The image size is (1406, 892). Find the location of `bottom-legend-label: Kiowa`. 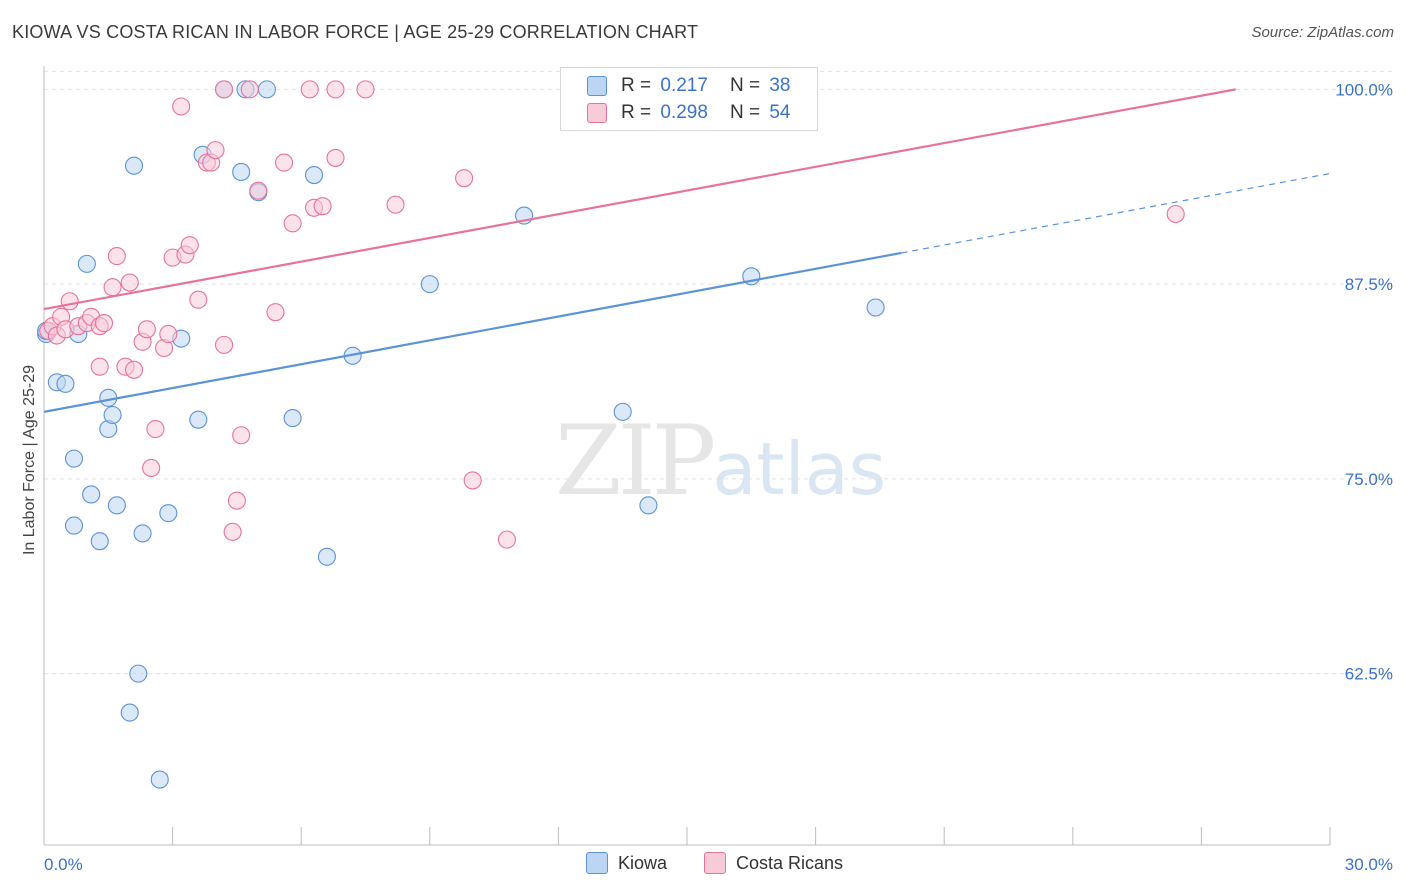

bottom-legend-label: Kiowa is located at coordinates (643, 862).